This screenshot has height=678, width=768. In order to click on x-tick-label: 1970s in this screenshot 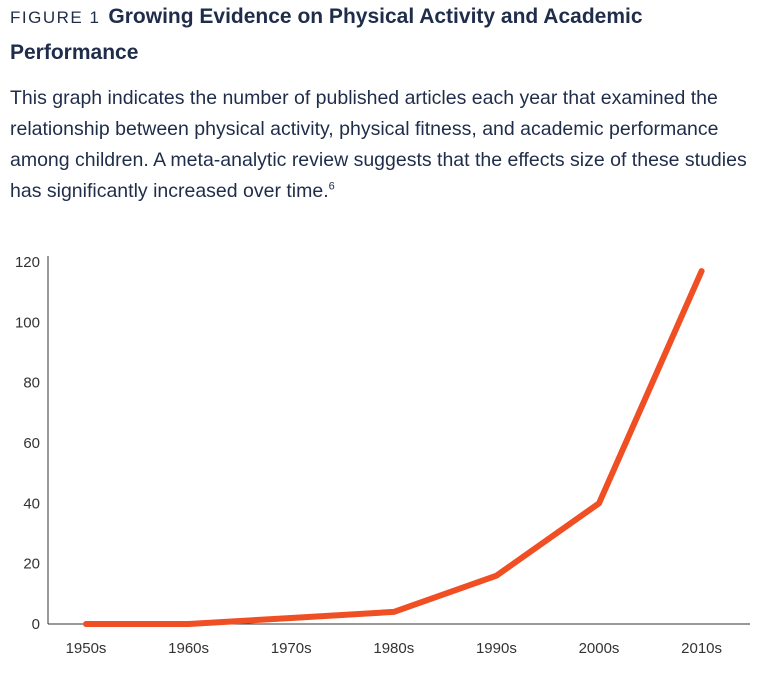, I will do `click(291, 648)`.